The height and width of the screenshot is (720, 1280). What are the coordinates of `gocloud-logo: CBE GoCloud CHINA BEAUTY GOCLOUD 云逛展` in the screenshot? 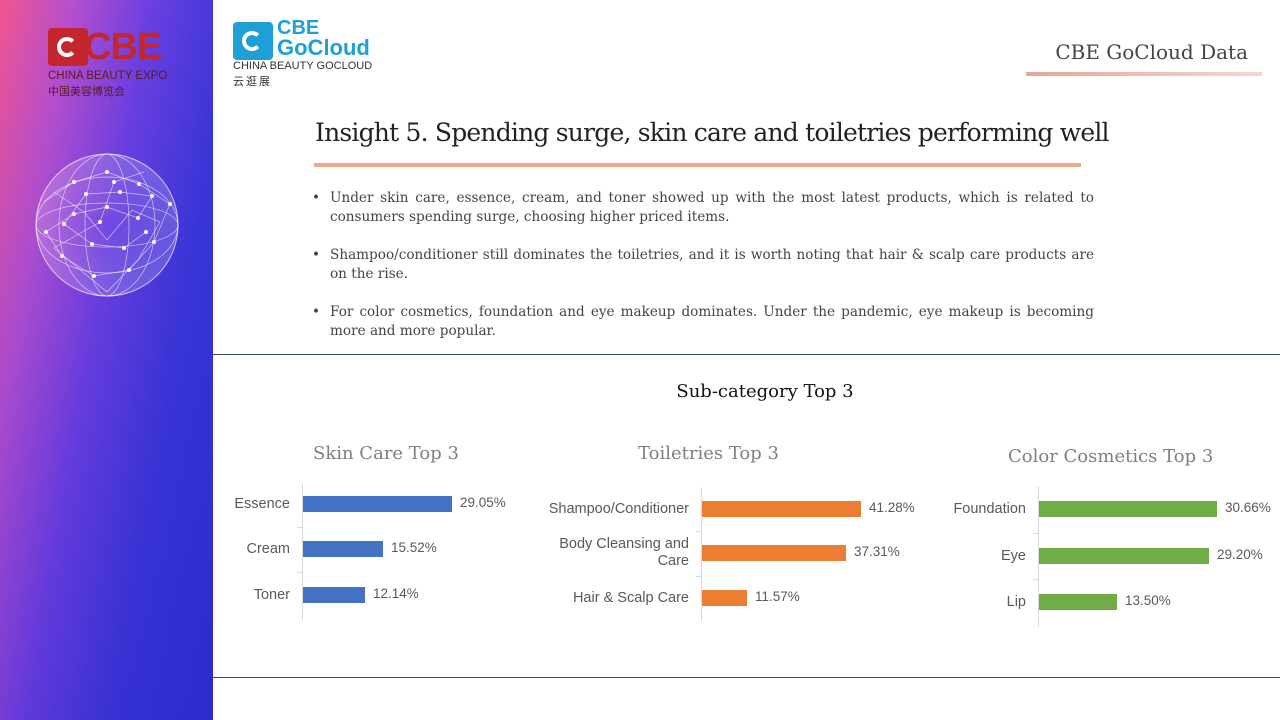 It's located at (313, 52).